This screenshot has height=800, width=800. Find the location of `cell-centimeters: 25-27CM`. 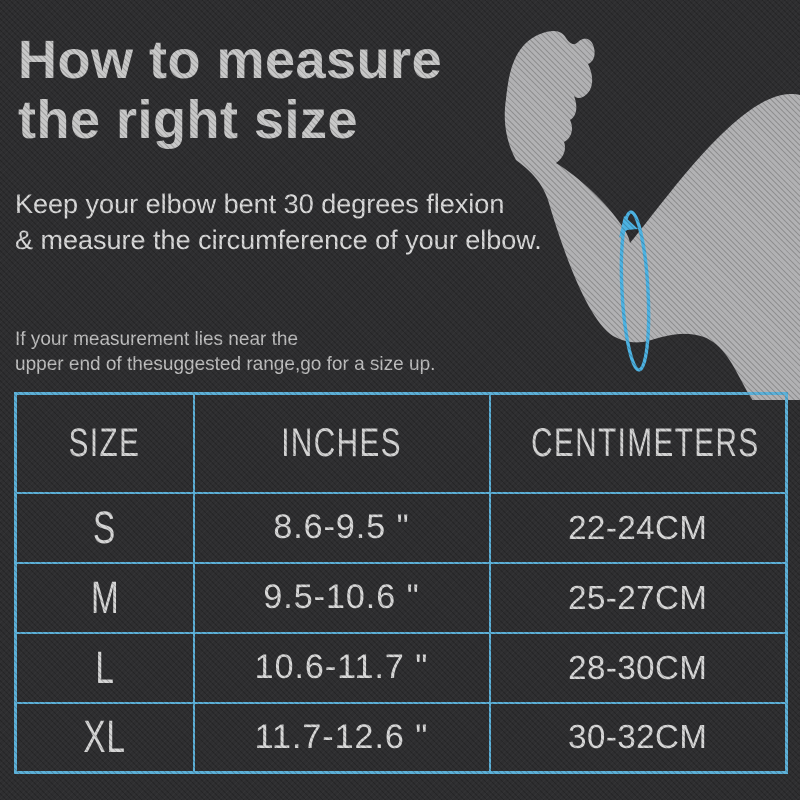

cell-centimeters: 25-27CM is located at coordinates (638, 597).